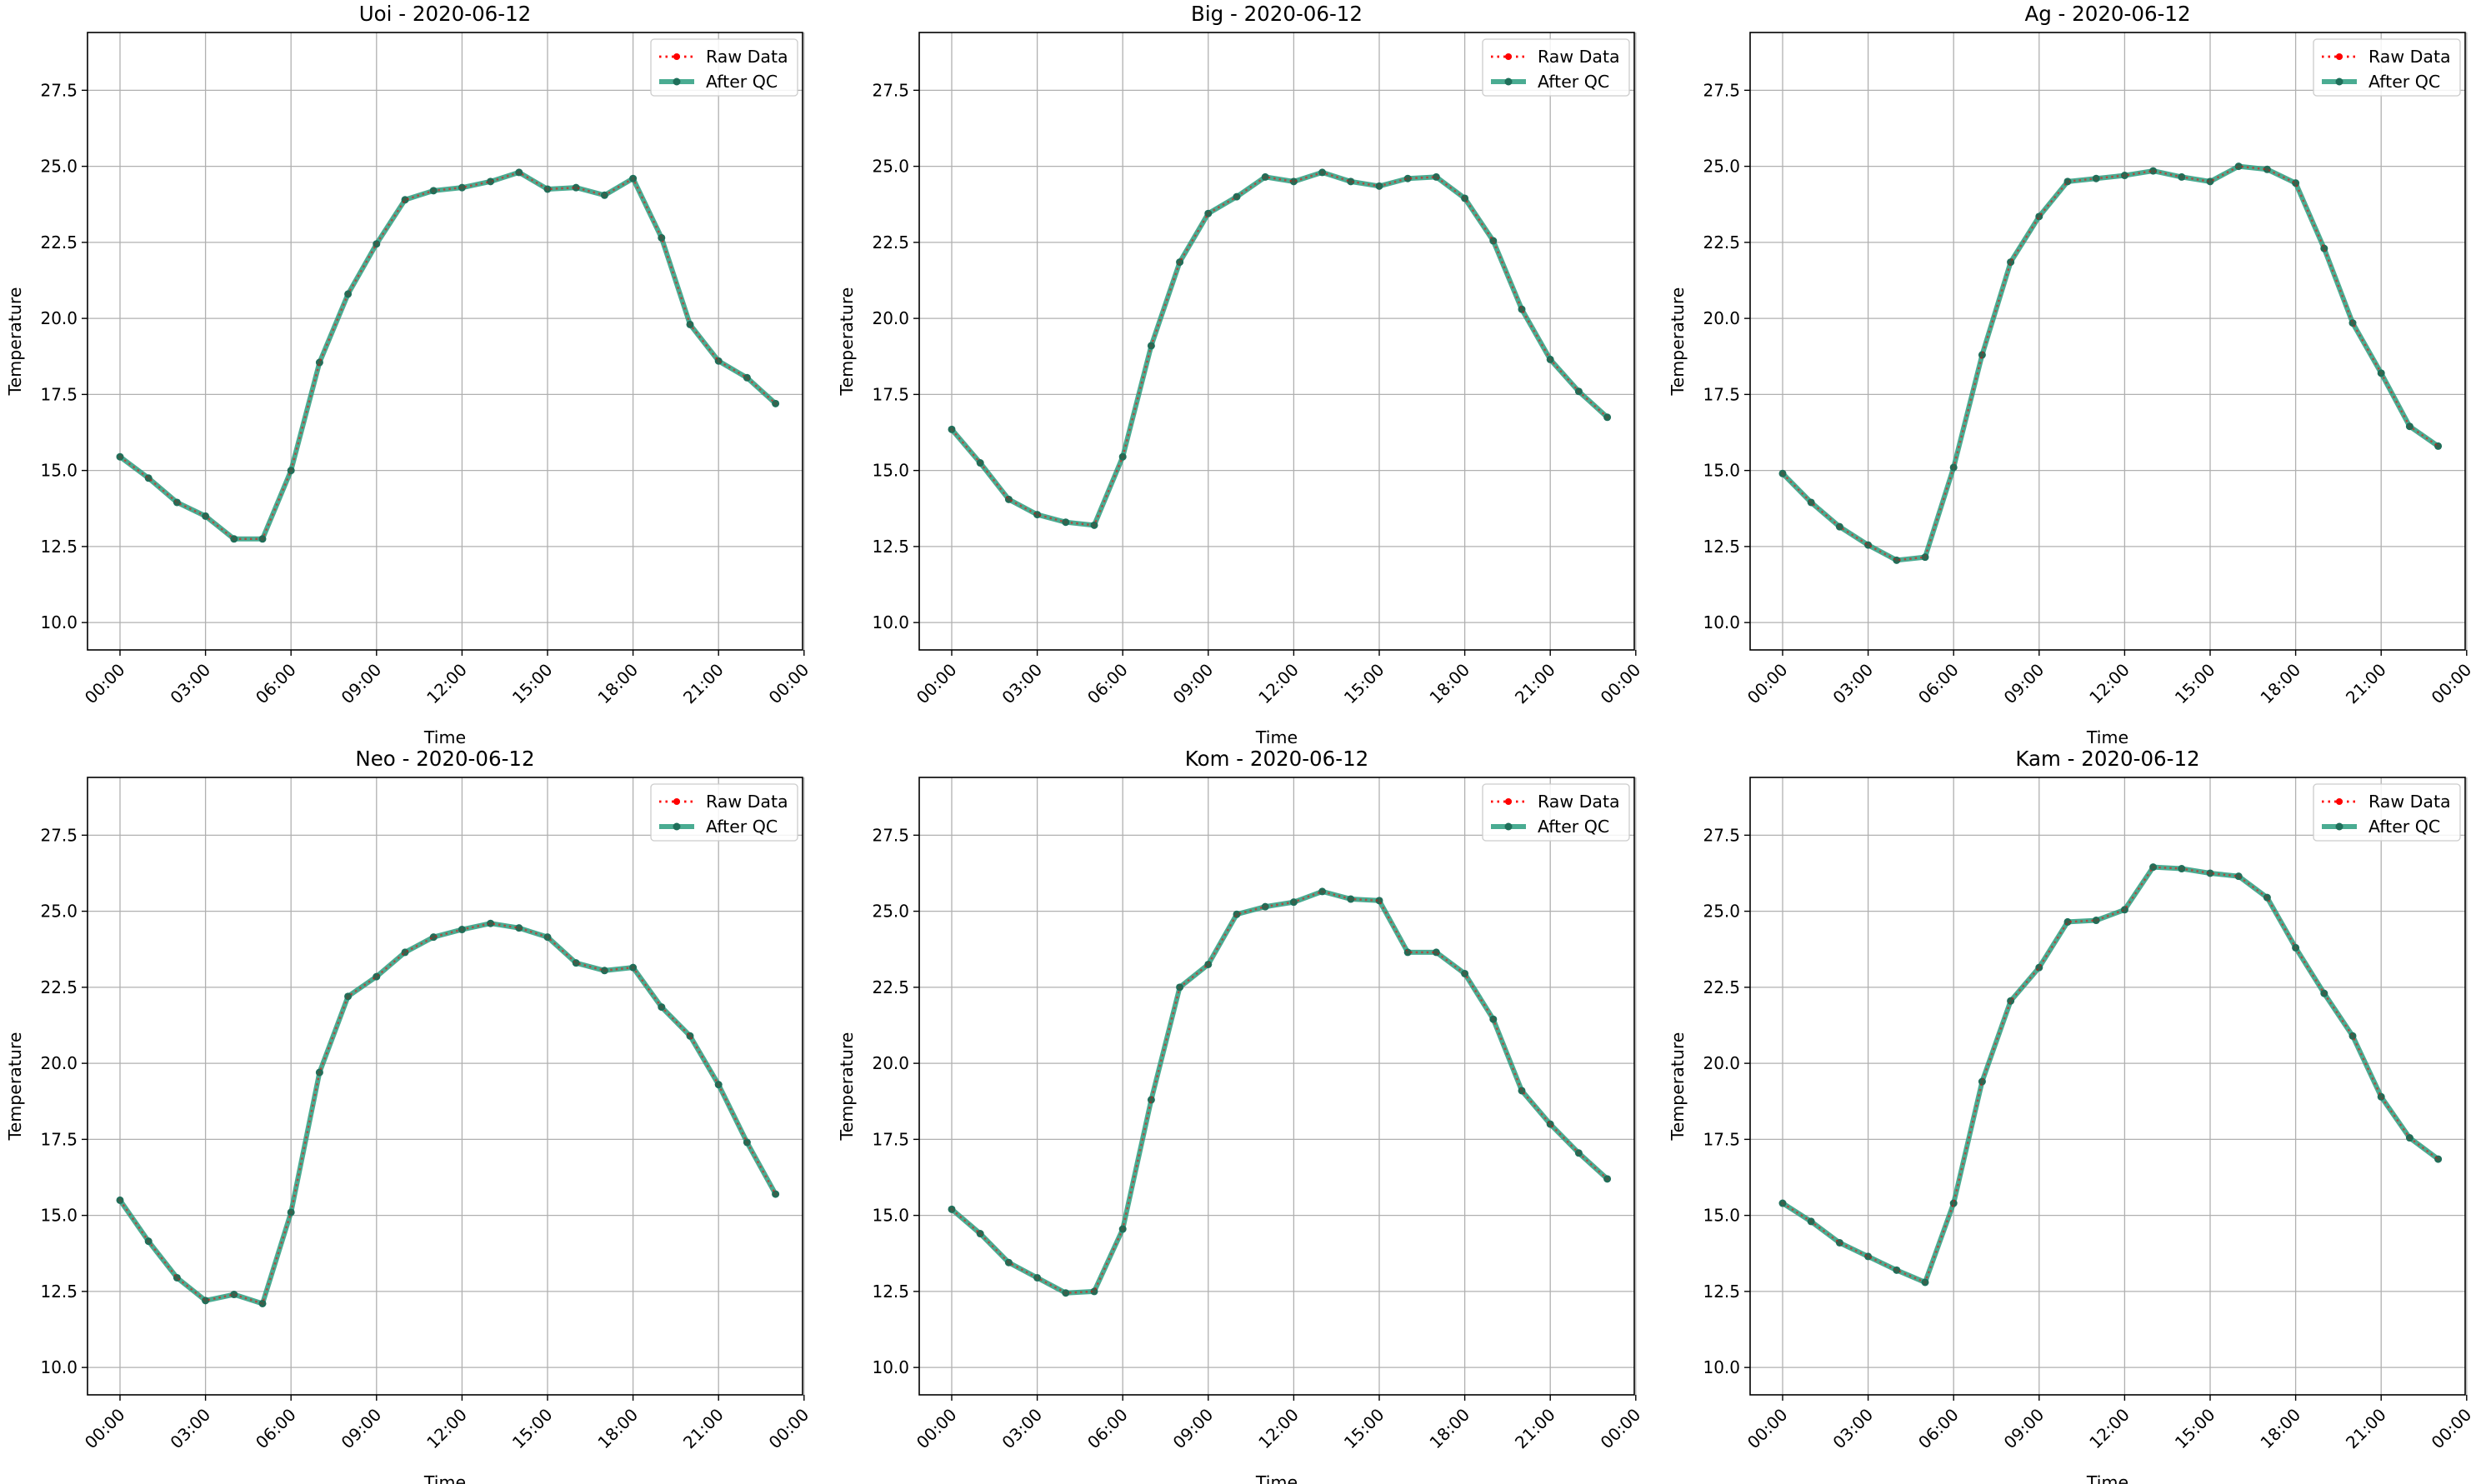  What do you see at coordinates (1279, 348) in the screenshot?
I see `after-qc-line` at bounding box center [1279, 348].